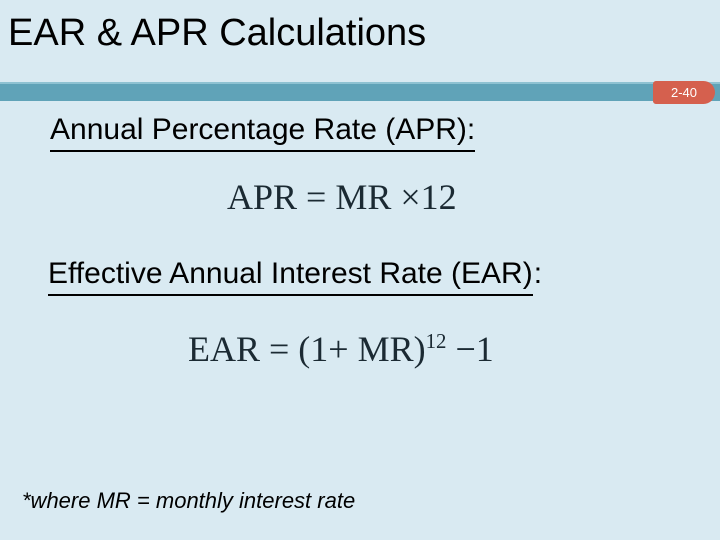 The width and height of the screenshot is (720, 540). Describe the element at coordinates (538, 273) in the screenshot. I see `heading-ear-colon: :` at that location.